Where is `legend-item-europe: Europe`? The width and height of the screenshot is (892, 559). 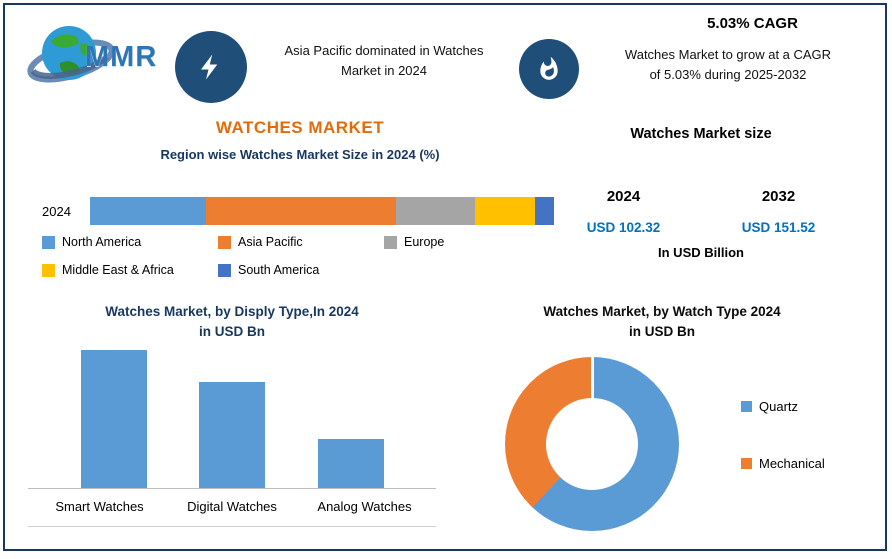
legend-item-europe: Europe is located at coordinates (473, 242).